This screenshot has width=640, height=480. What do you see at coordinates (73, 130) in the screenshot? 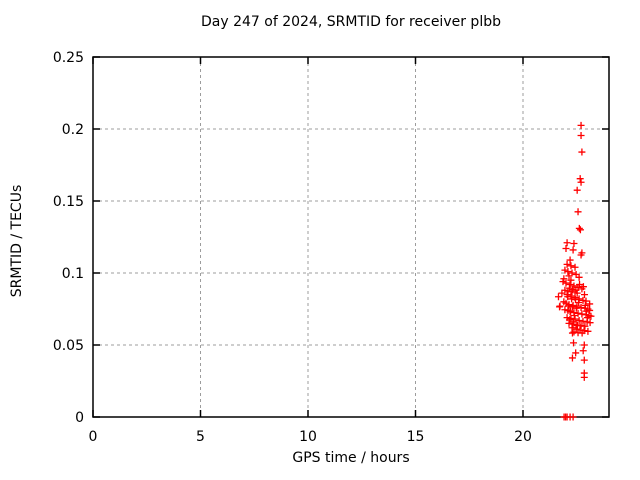
I see `y-tick-label: 0.2` at bounding box center [73, 130].